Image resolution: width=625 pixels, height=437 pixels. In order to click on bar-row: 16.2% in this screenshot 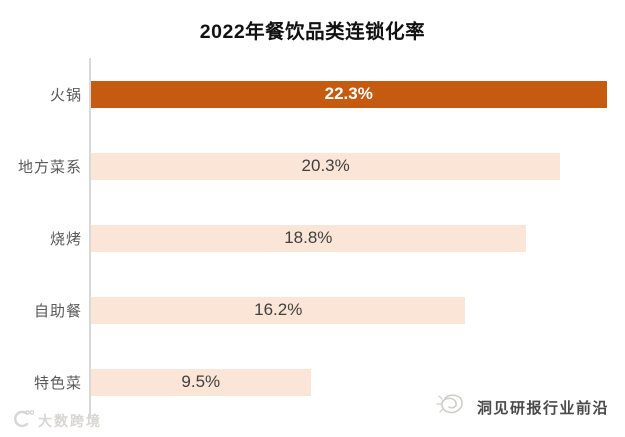, I will do `click(358, 310)`.